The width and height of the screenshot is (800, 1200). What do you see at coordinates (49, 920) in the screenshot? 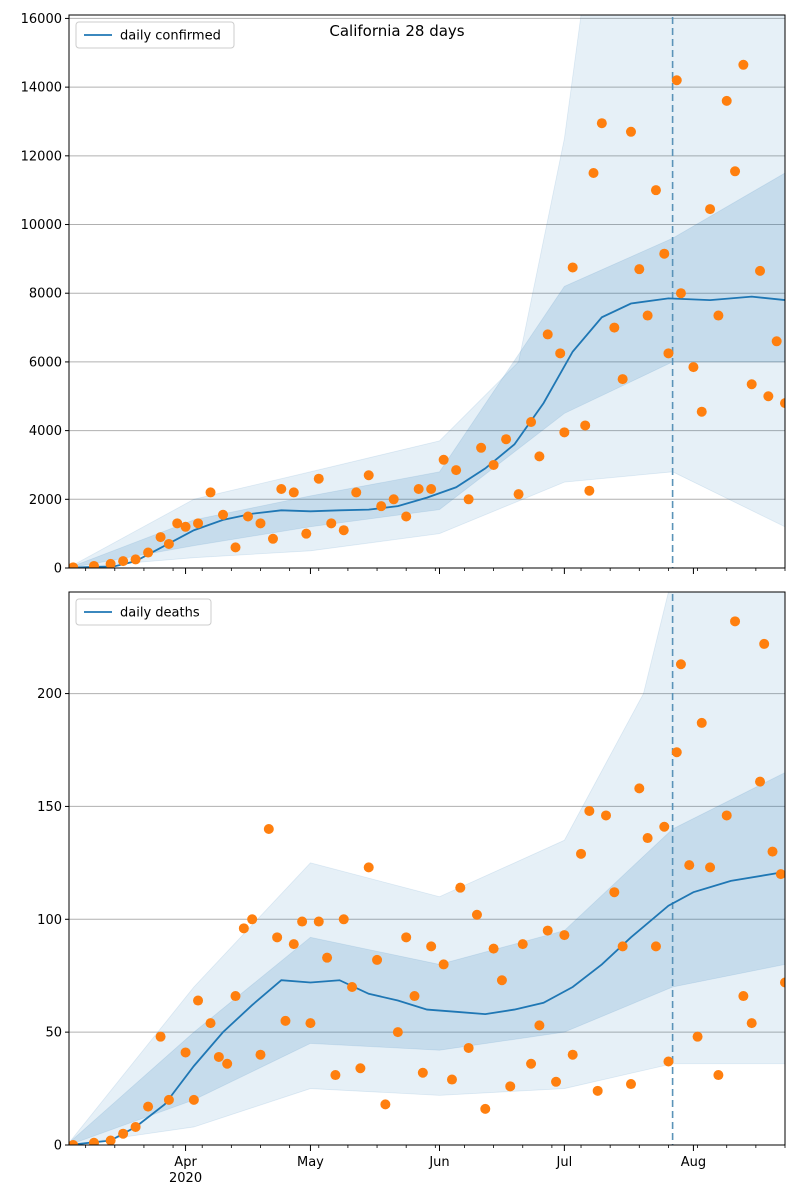
I see `deaths-ytick-label: 100` at bounding box center [49, 920].